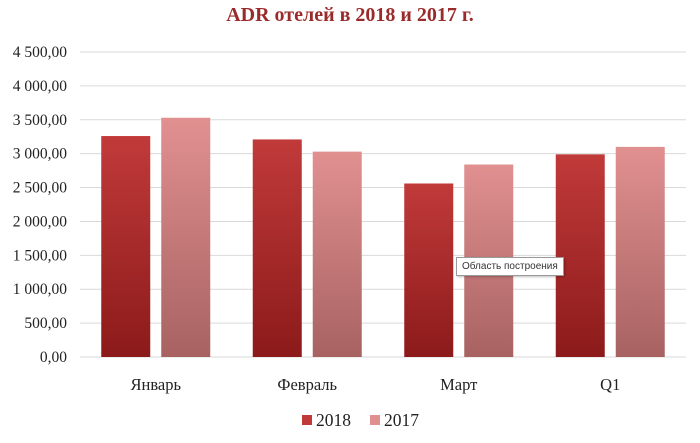 The image size is (700, 443). Describe the element at coordinates (40, 52) in the screenshot. I see `y-tick-label: 4 500,00` at that location.